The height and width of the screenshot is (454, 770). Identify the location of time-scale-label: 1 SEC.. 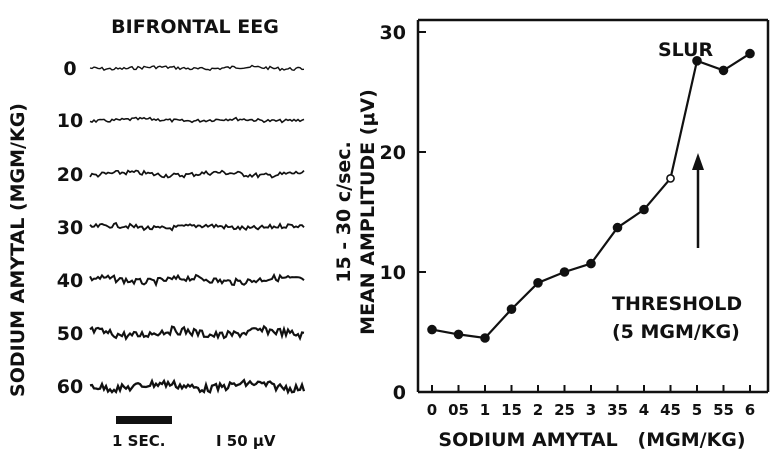
(138, 441).